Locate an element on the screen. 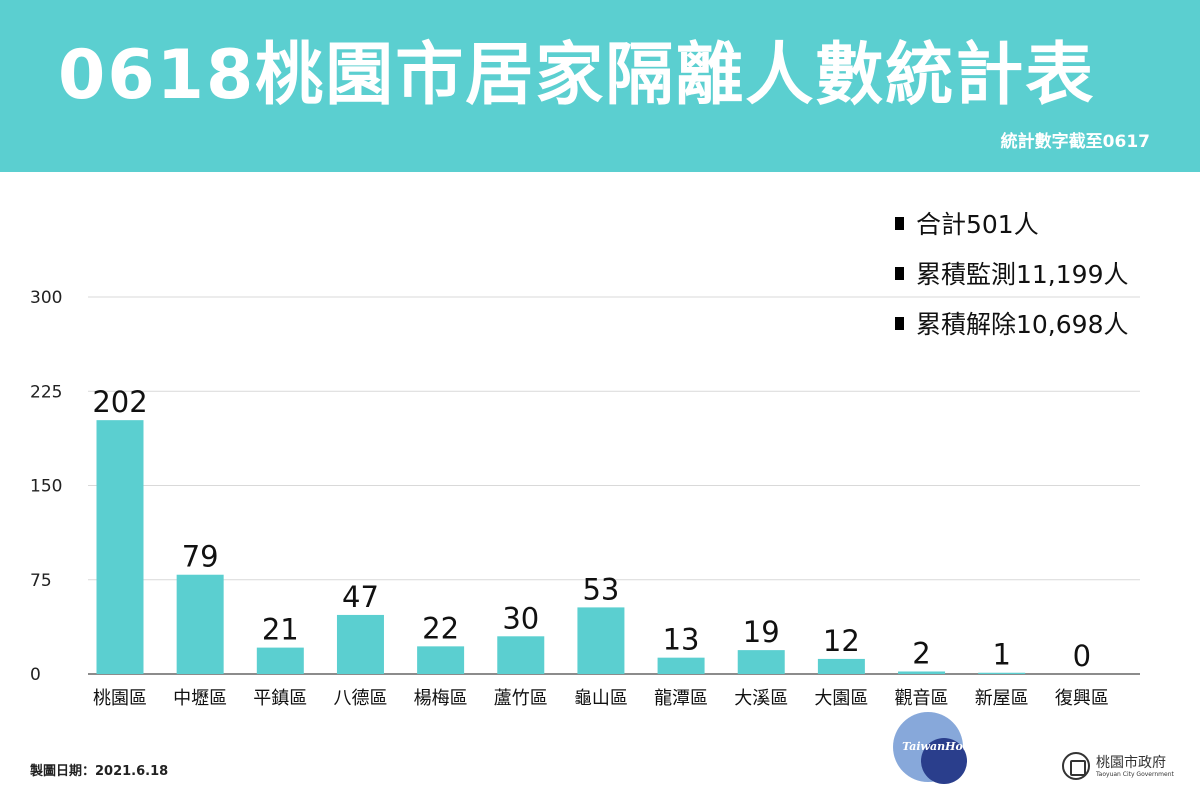 The width and height of the screenshot is (1200, 800). y-tick-label: 225 is located at coordinates (46, 392).